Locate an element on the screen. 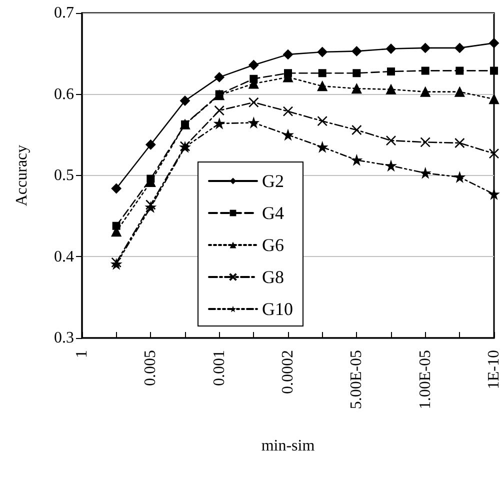 Image resolution: width=503 pixels, height=479 pixels. legend-label: G6 is located at coordinates (273, 245).